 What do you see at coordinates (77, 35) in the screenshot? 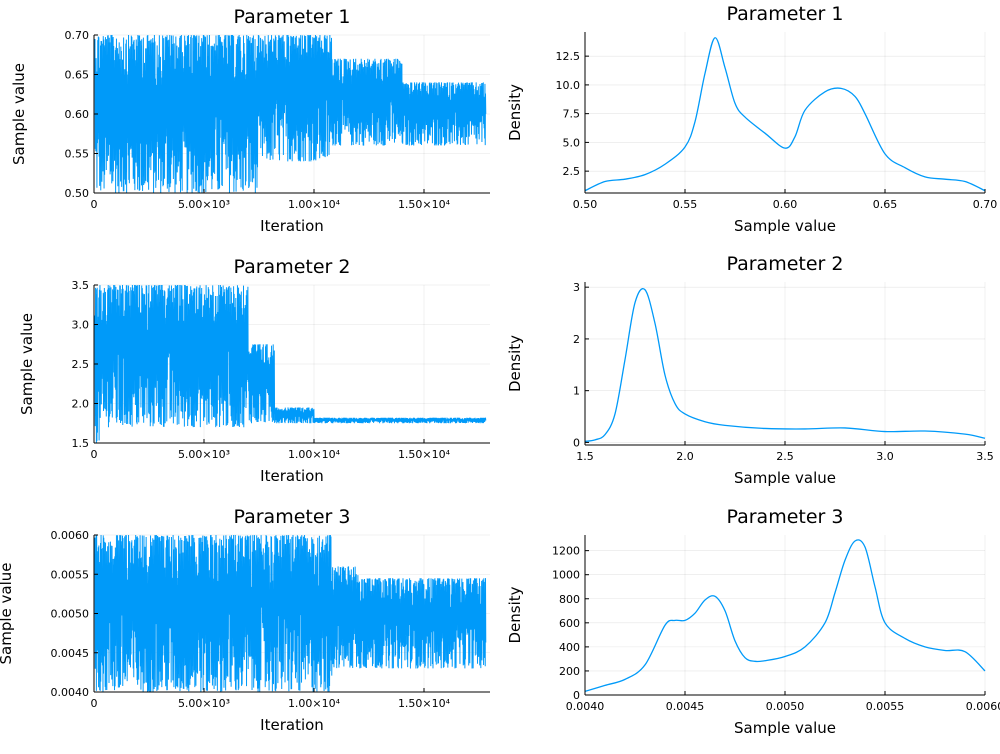
I see `y-tick-label: 0.70` at bounding box center [77, 35].